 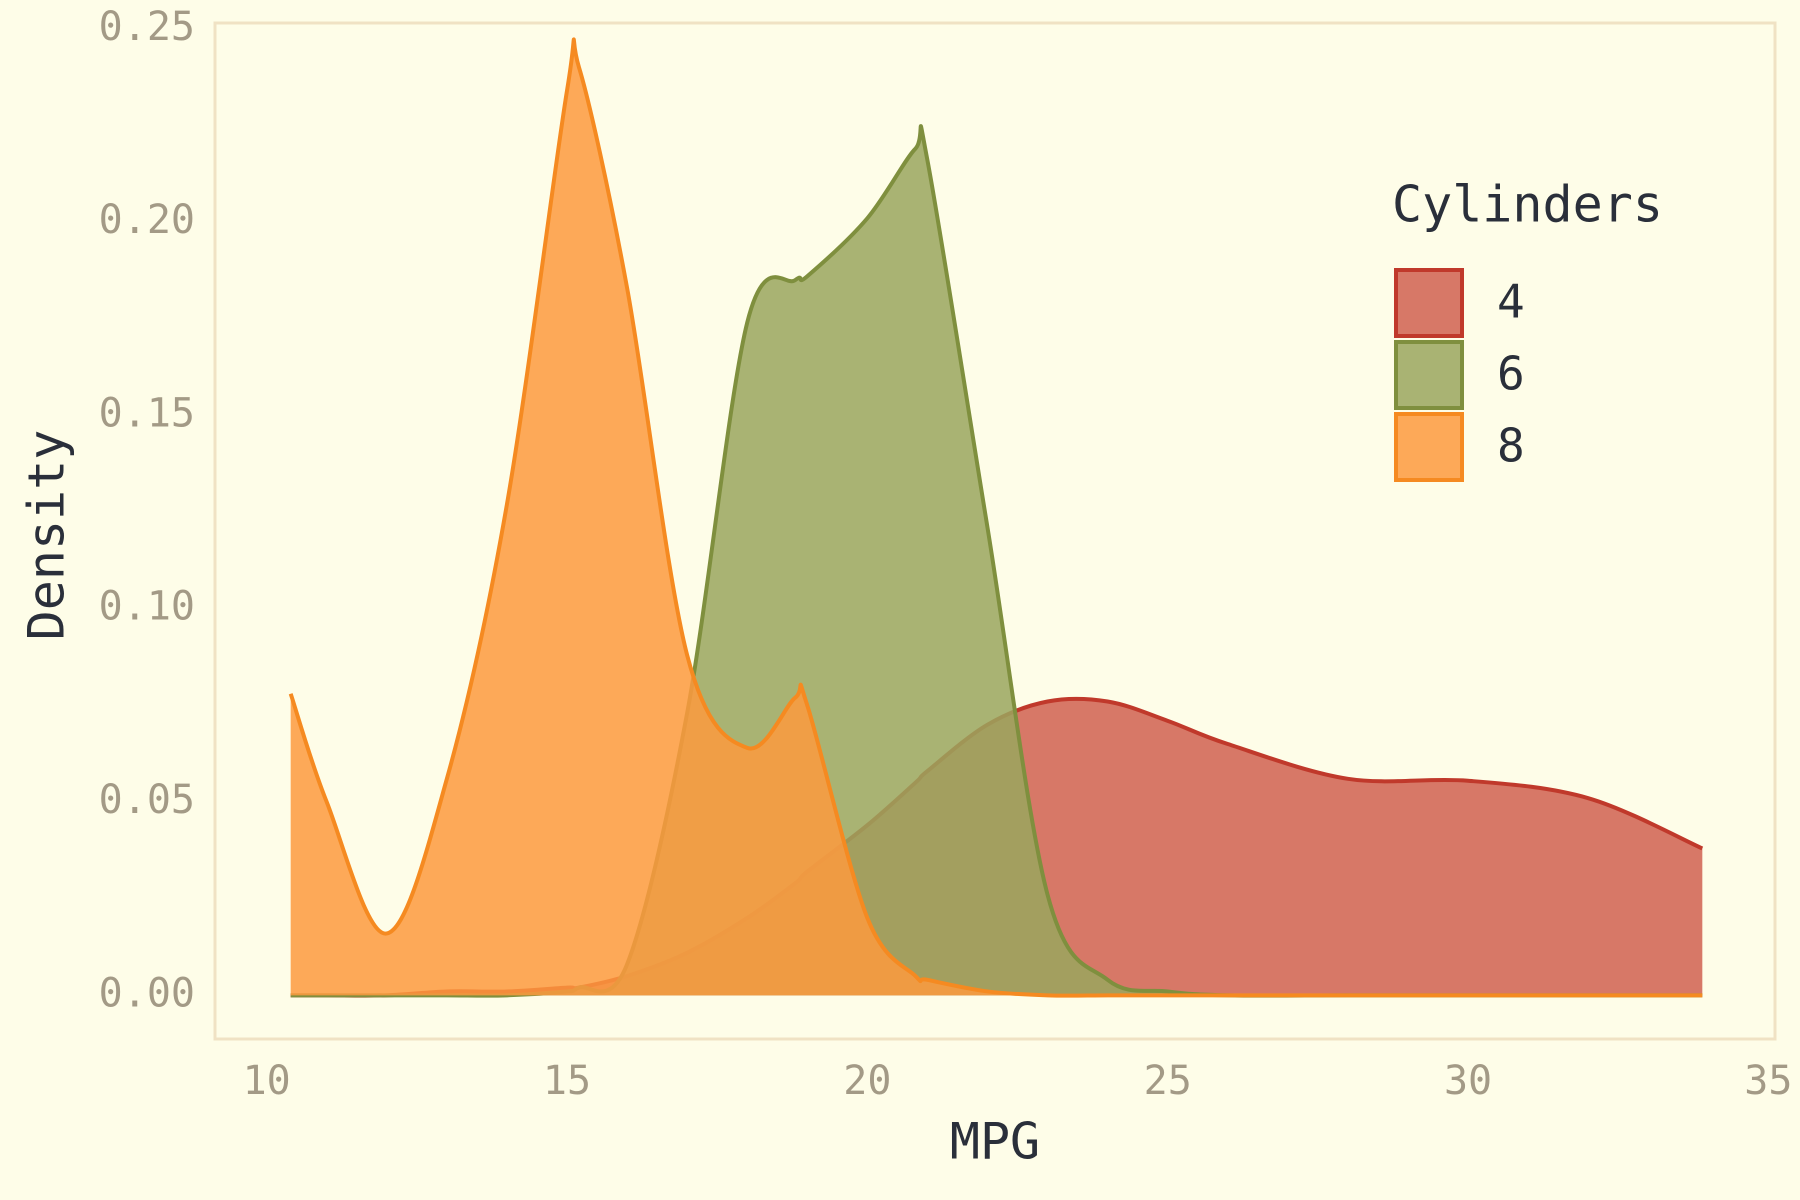 What do you see at coordinates (1511, 446) in the screenshot?
I see `legend-label: 8` at bounding box center [1511, 446].